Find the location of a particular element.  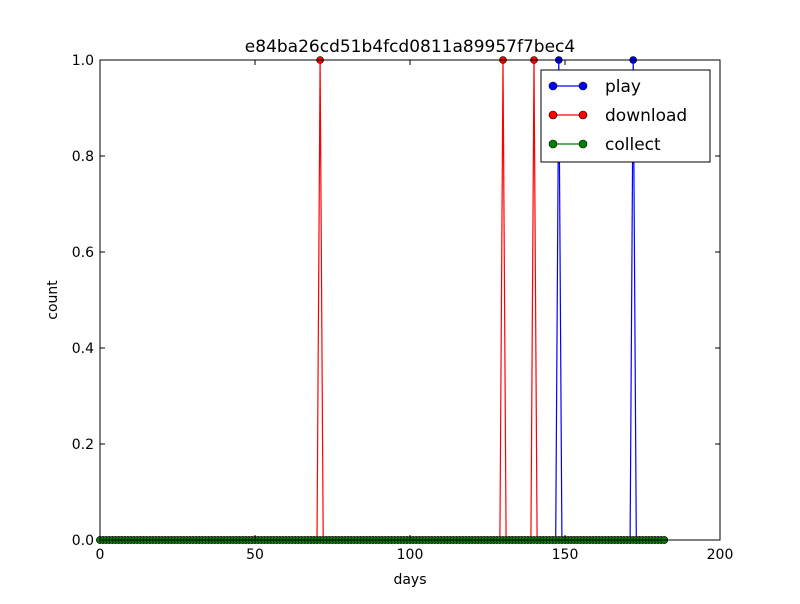

x-tick-label: 200 is located at coordinates (720, 555).